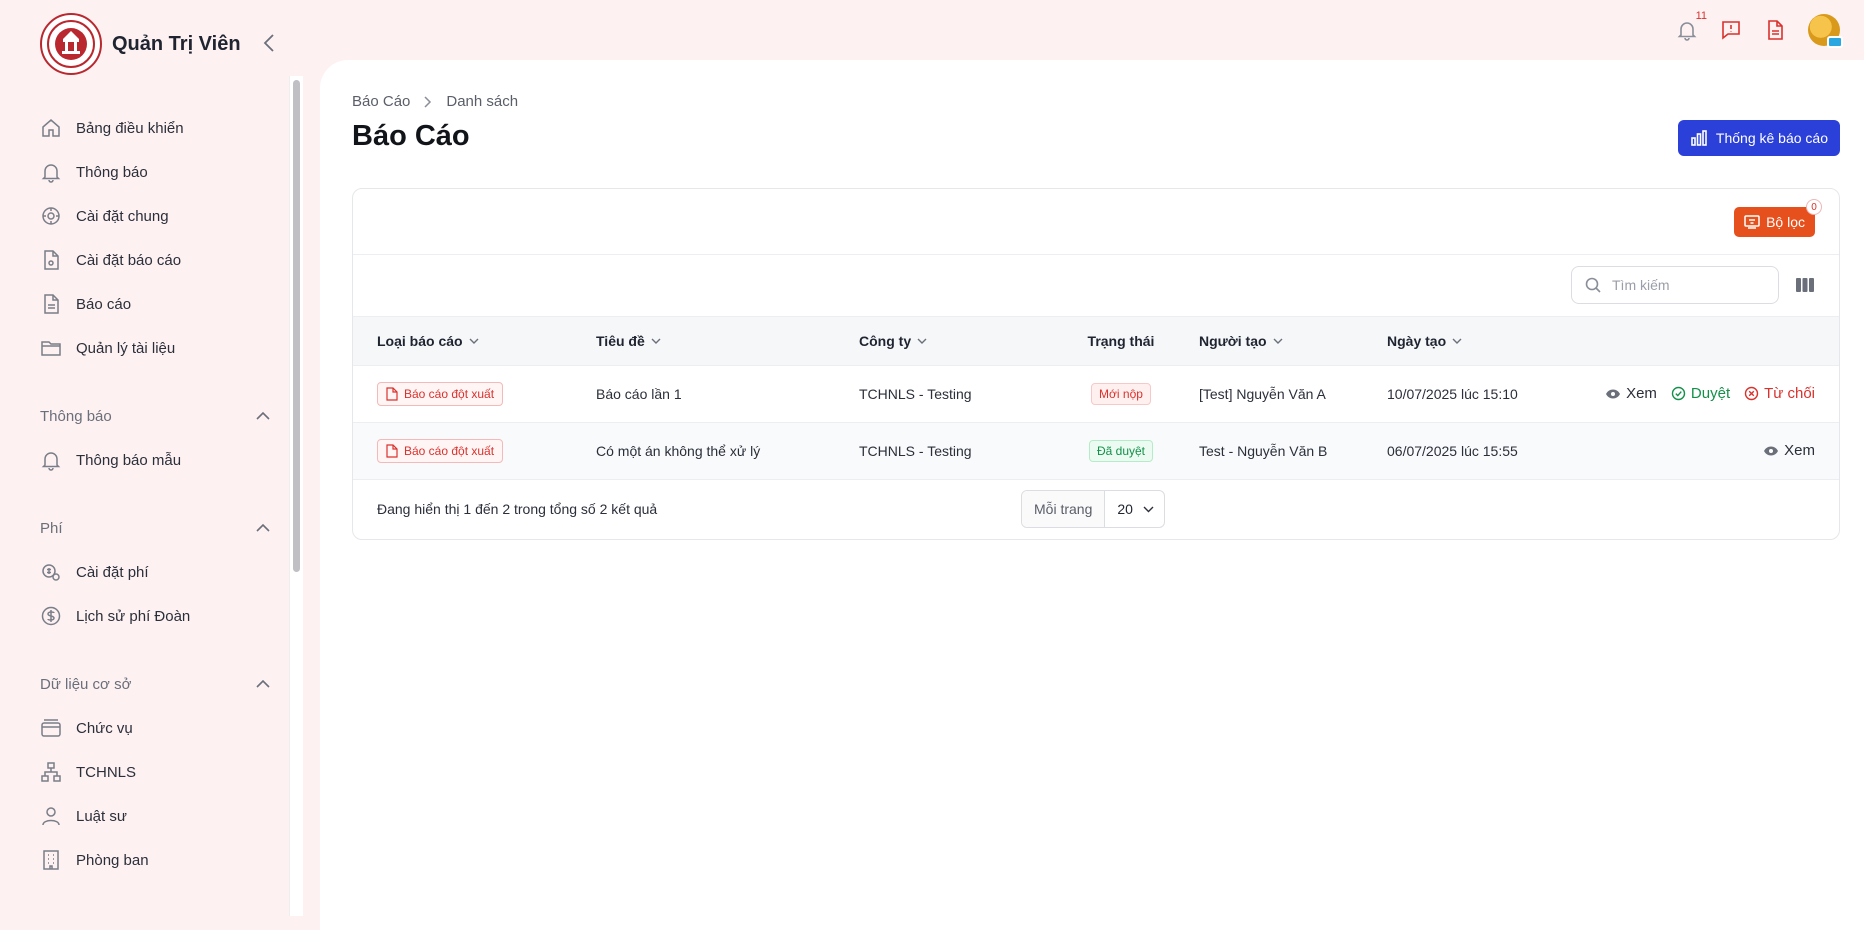 The image size is (1864, 930). What do you see at coordinates (1759, 29) in the screenshot?
I see `top-bar-actions: 11` at bounding box center [1759, 29].